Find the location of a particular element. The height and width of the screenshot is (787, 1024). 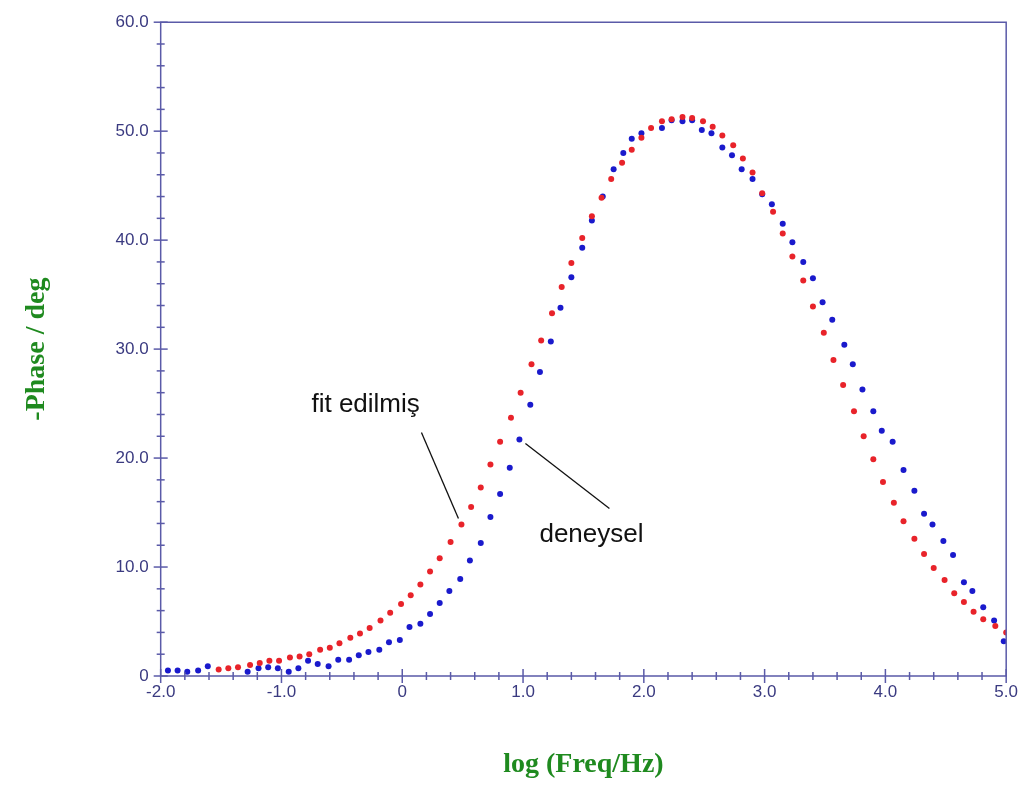

x-tick-label: 2.0 is located at coordinates (644, 691).